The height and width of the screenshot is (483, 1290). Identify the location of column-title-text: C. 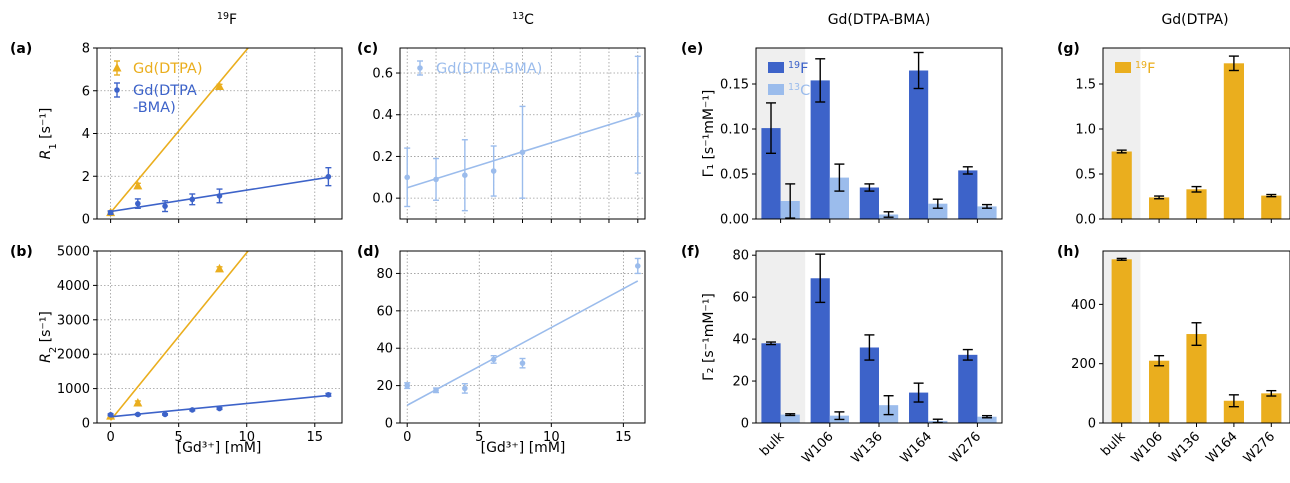
(529, 20).